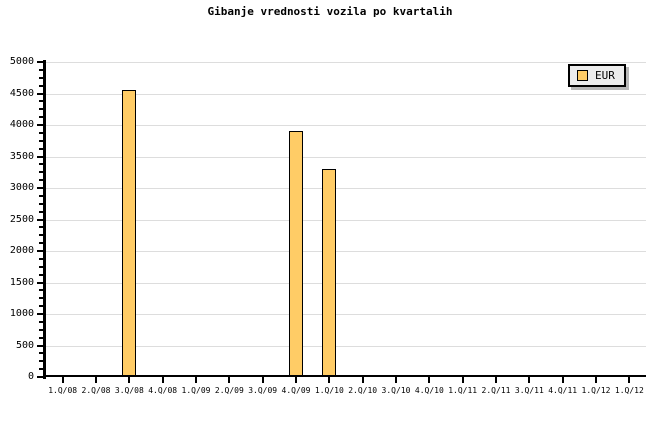 This screenshot has width=660, height=440. I want to click on x-axis-label: 1.Q/11, so click(463, 390).